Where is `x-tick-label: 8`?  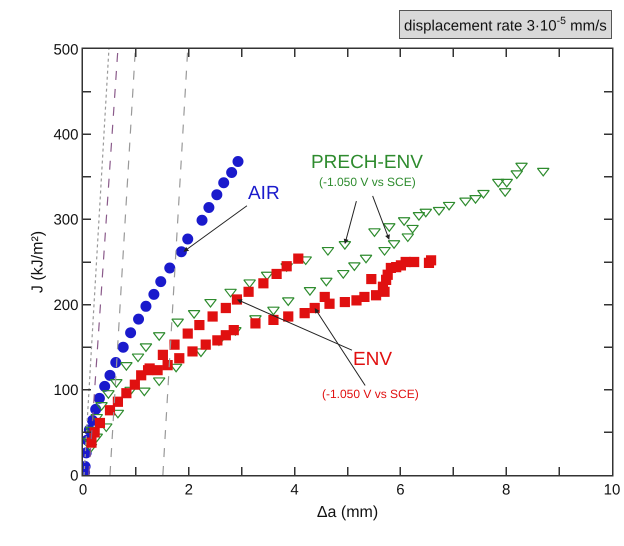 x-tick-label: 8 is located at coordinates (506, 490).